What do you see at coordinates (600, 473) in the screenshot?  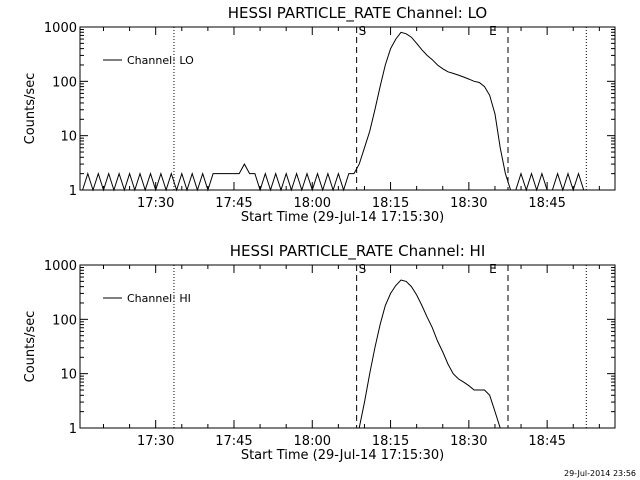 I see `timestamp-label: 29-Jul-2014 23:56` at bounding box center [600, 473].